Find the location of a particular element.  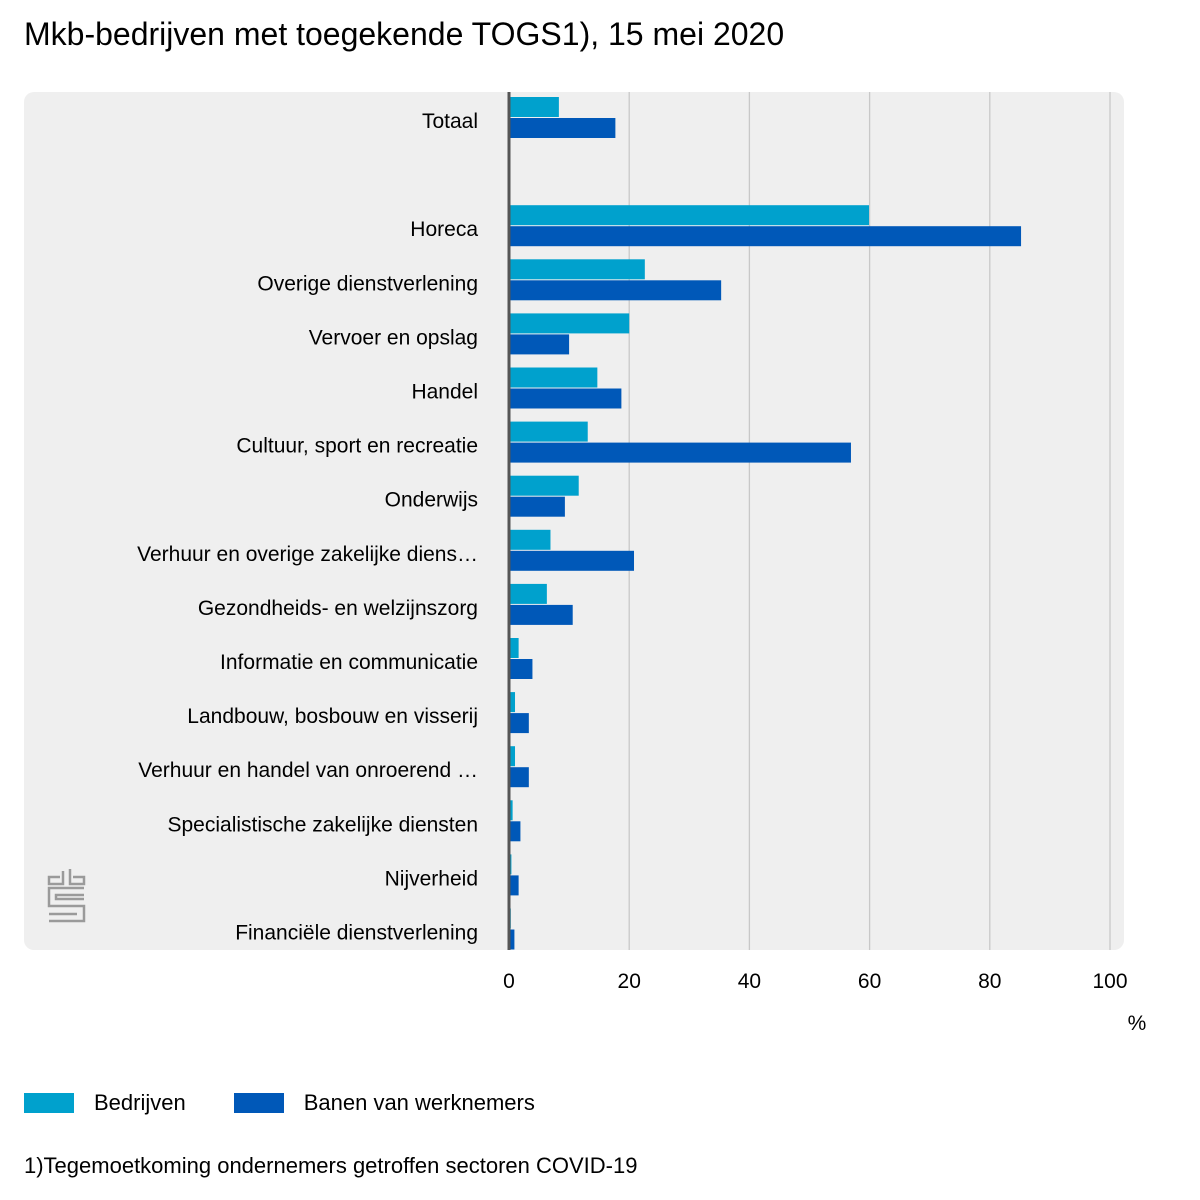

category-label: Gezondheids- en welzijnszorg is located at coordinates (338, 608).